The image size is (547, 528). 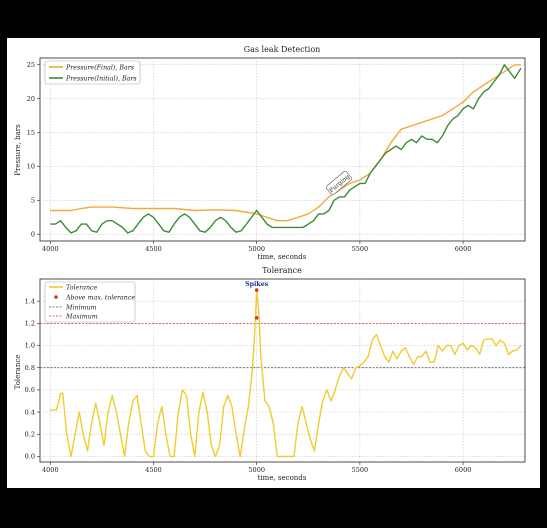 I want to click on y-tick-label: 1.2, so click(x=30, y=324).